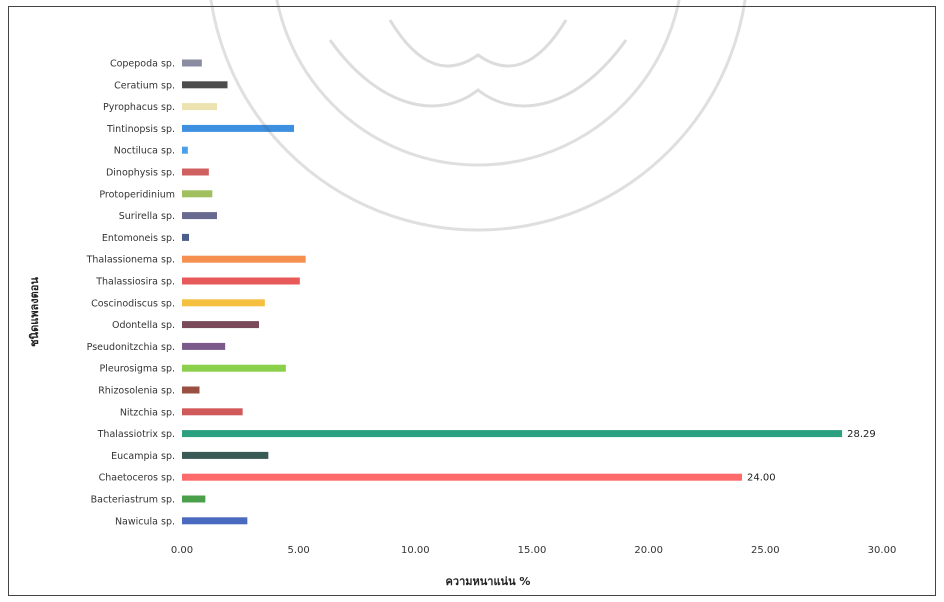  I want to click on category-label: Pyrophacus sp., so click(139, 107).